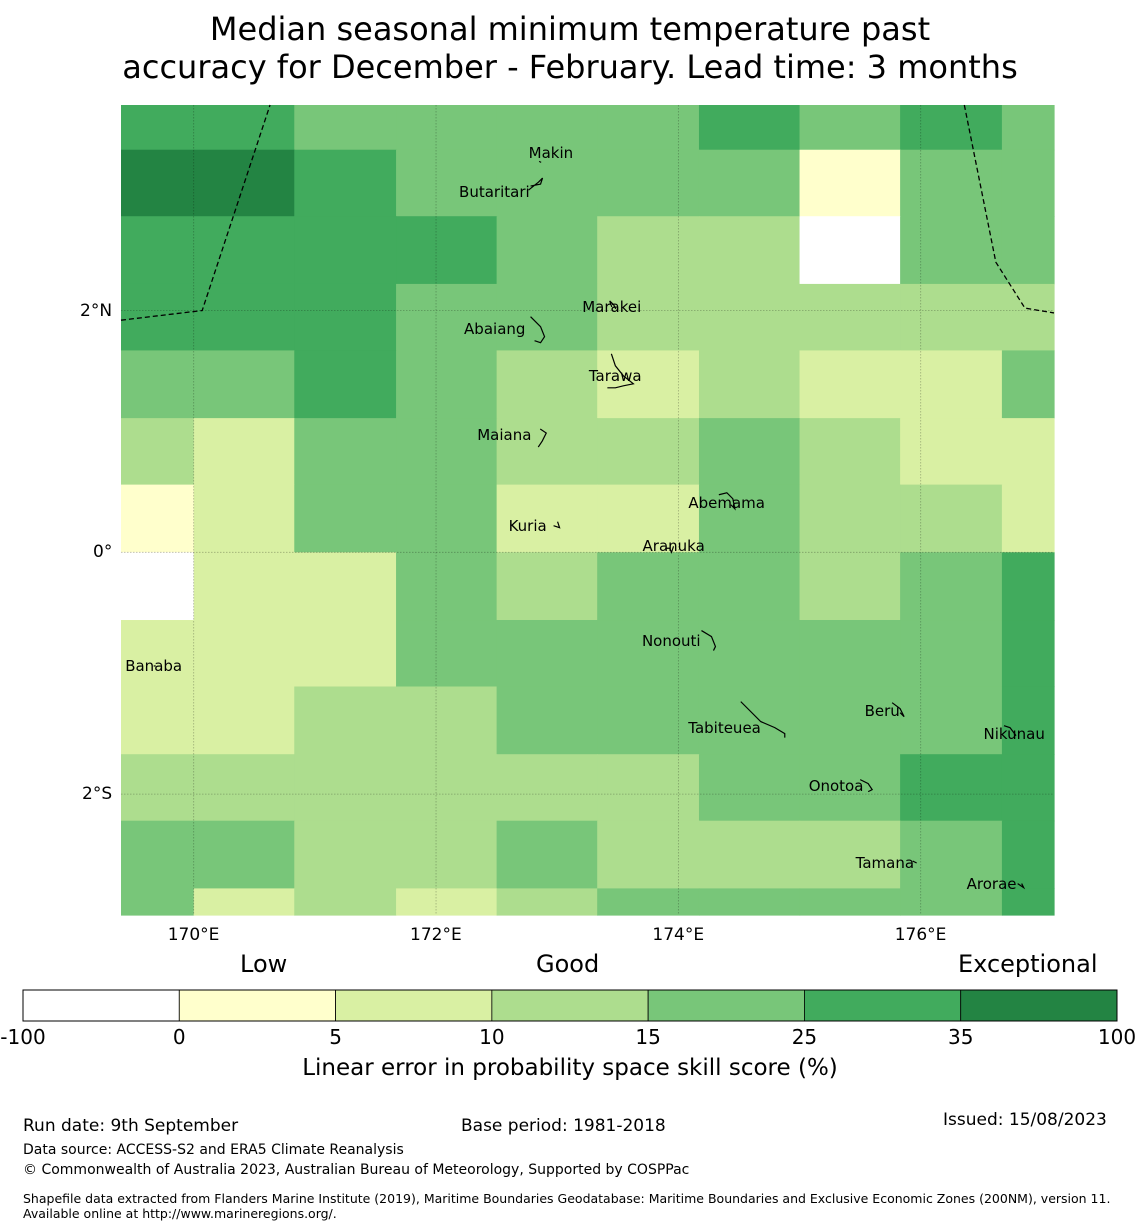  What do you see at coordinates (504, 435) in the screenshot?
I see `island-label: Maiana` at bounding box center [504, 435].